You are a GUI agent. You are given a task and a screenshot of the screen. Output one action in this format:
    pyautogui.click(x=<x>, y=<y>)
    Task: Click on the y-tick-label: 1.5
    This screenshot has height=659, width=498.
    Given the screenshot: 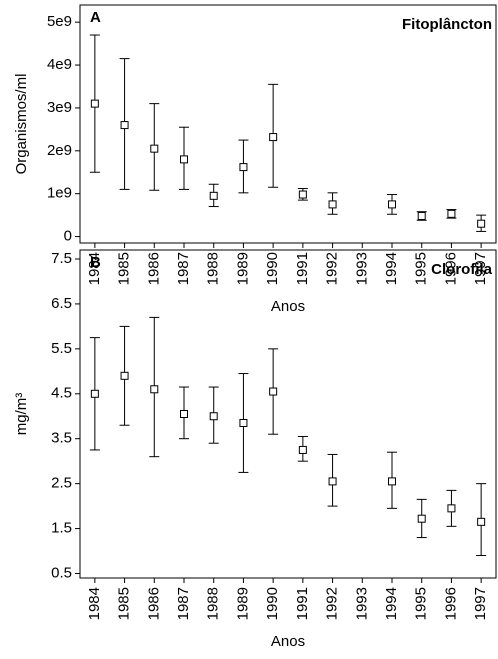 What is the action you would take?
    pyautogui.click(x=61, y=528)
    